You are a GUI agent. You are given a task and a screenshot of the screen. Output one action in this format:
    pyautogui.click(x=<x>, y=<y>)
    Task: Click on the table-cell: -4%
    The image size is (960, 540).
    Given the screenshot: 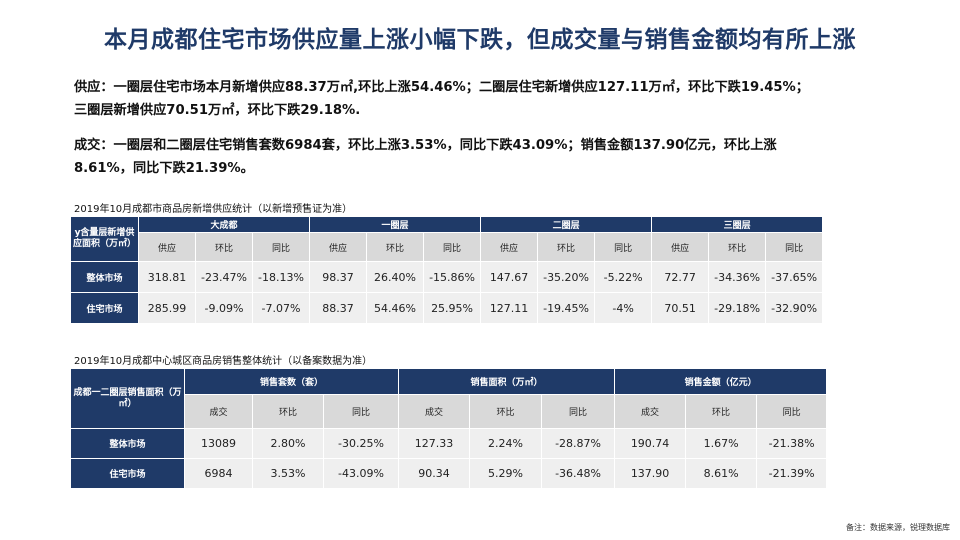 What is the action you would take?
    pyautogui.click(x=623, y=308)
    